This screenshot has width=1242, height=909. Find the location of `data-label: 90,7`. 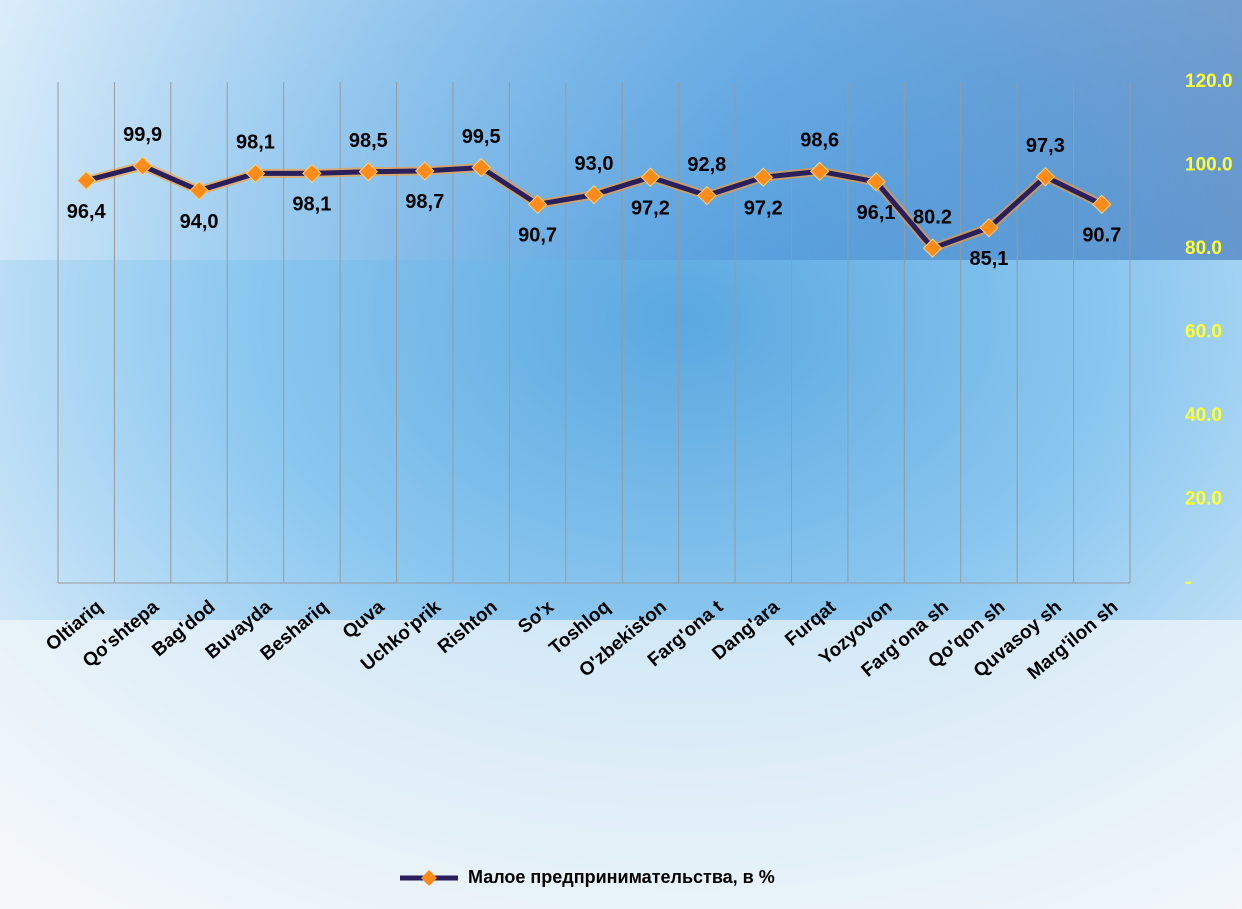

data-label: 90,7 is located at coordinates (537, 236).